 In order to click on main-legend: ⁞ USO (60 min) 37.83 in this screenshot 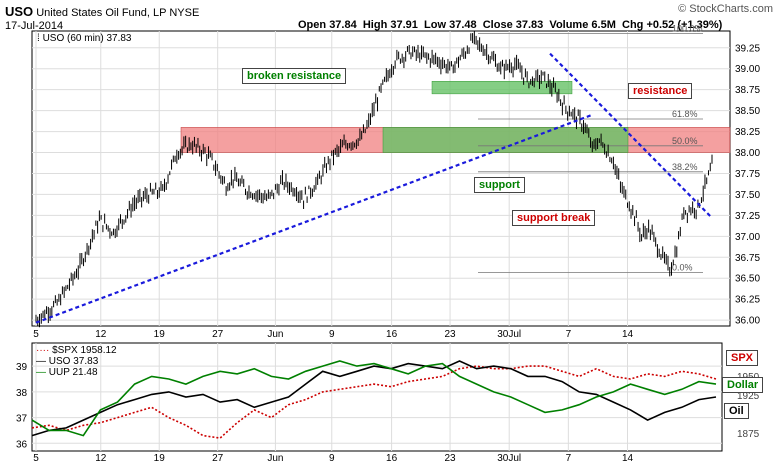, I will do `click(84, 38)`.